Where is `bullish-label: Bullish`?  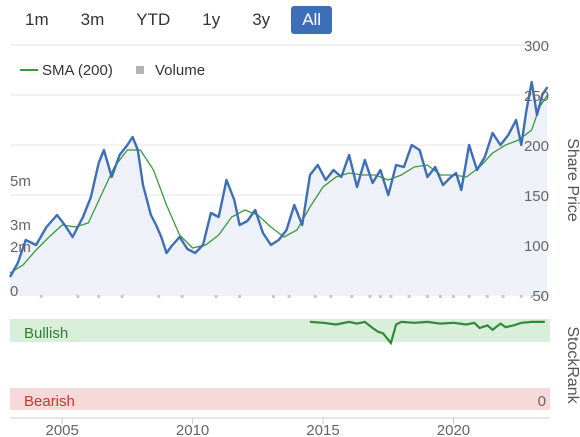
bullish-label: Bullish is located at coordinates (46, 333).